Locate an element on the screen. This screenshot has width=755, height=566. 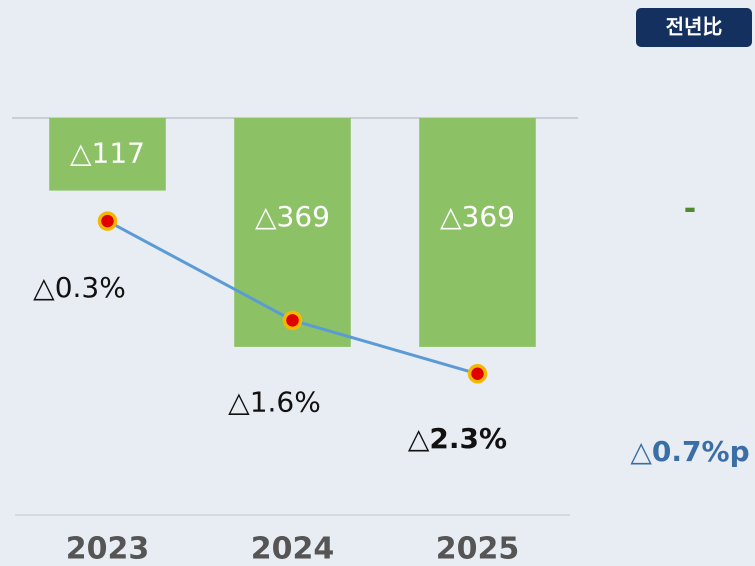
x-tick-label: 2025 is located at coordinates (478, 549).